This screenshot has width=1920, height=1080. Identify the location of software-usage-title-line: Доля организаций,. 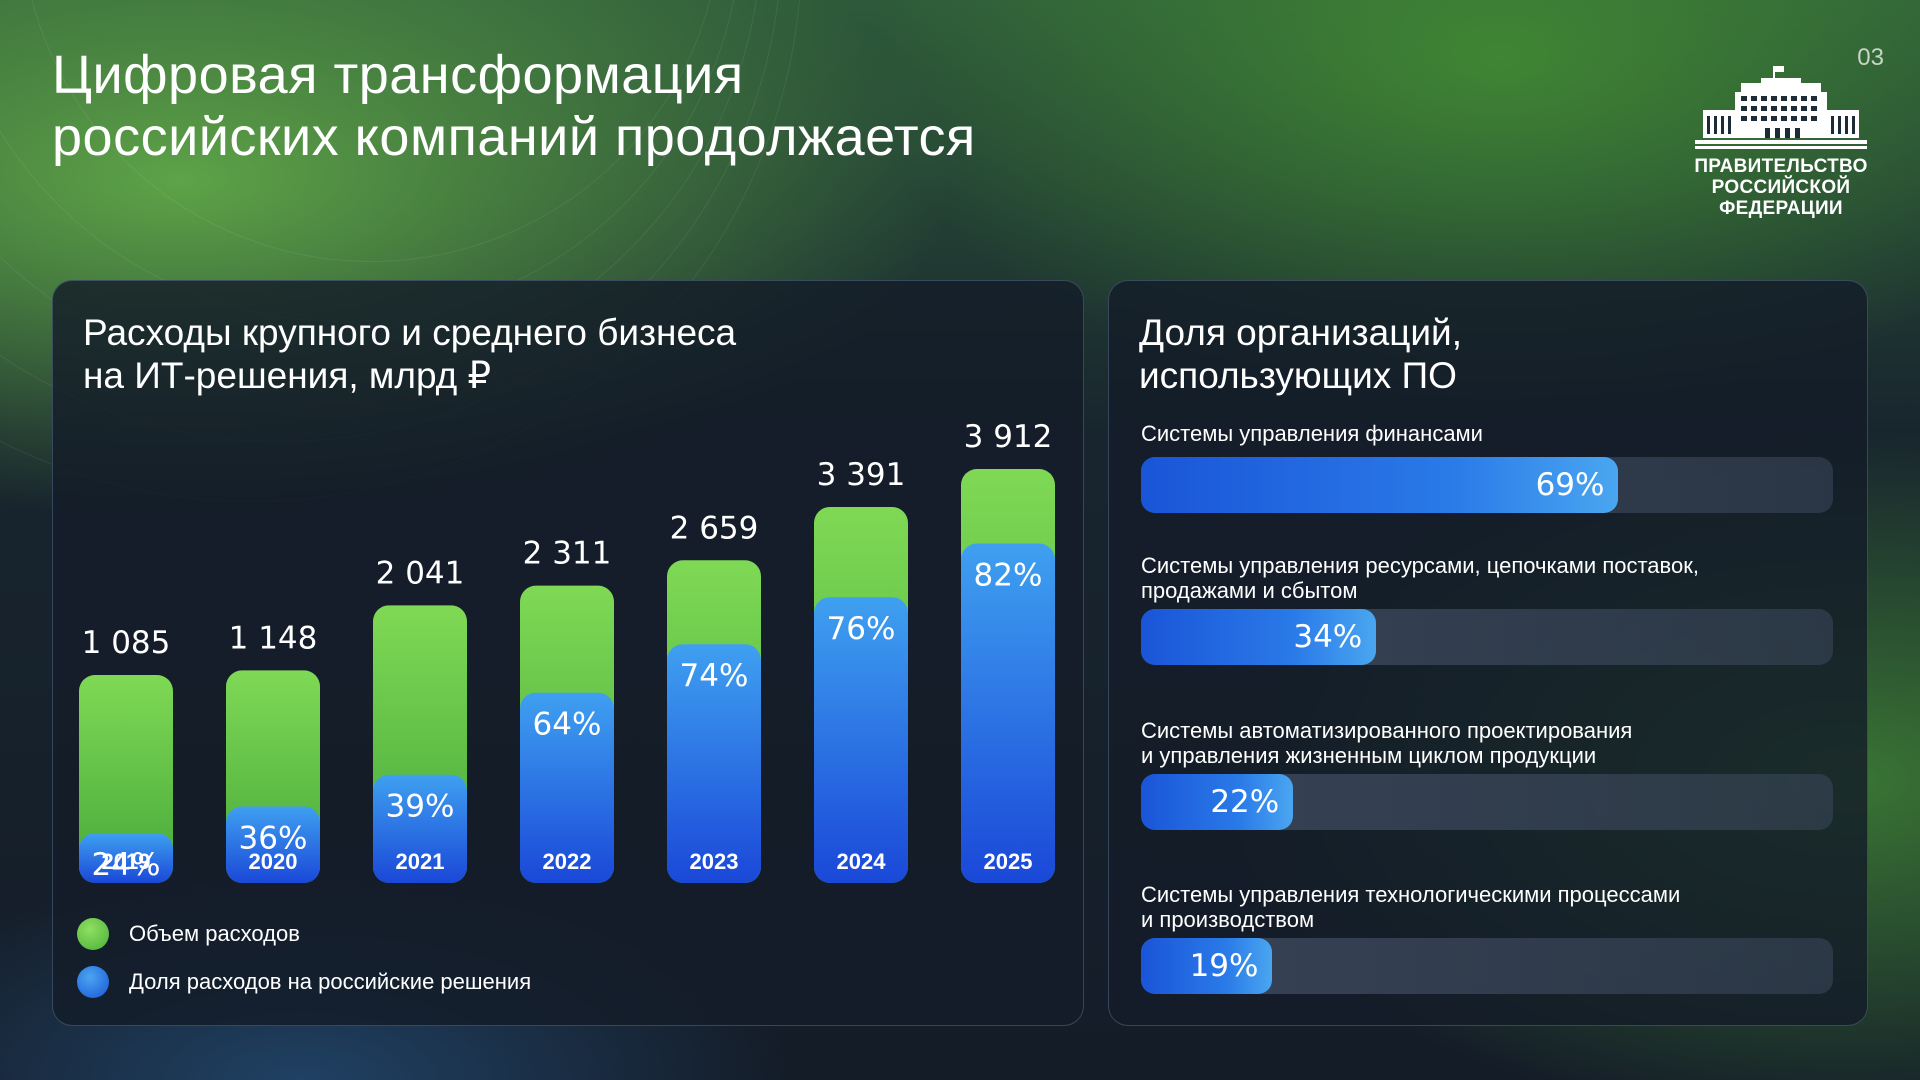
(1301, 332).